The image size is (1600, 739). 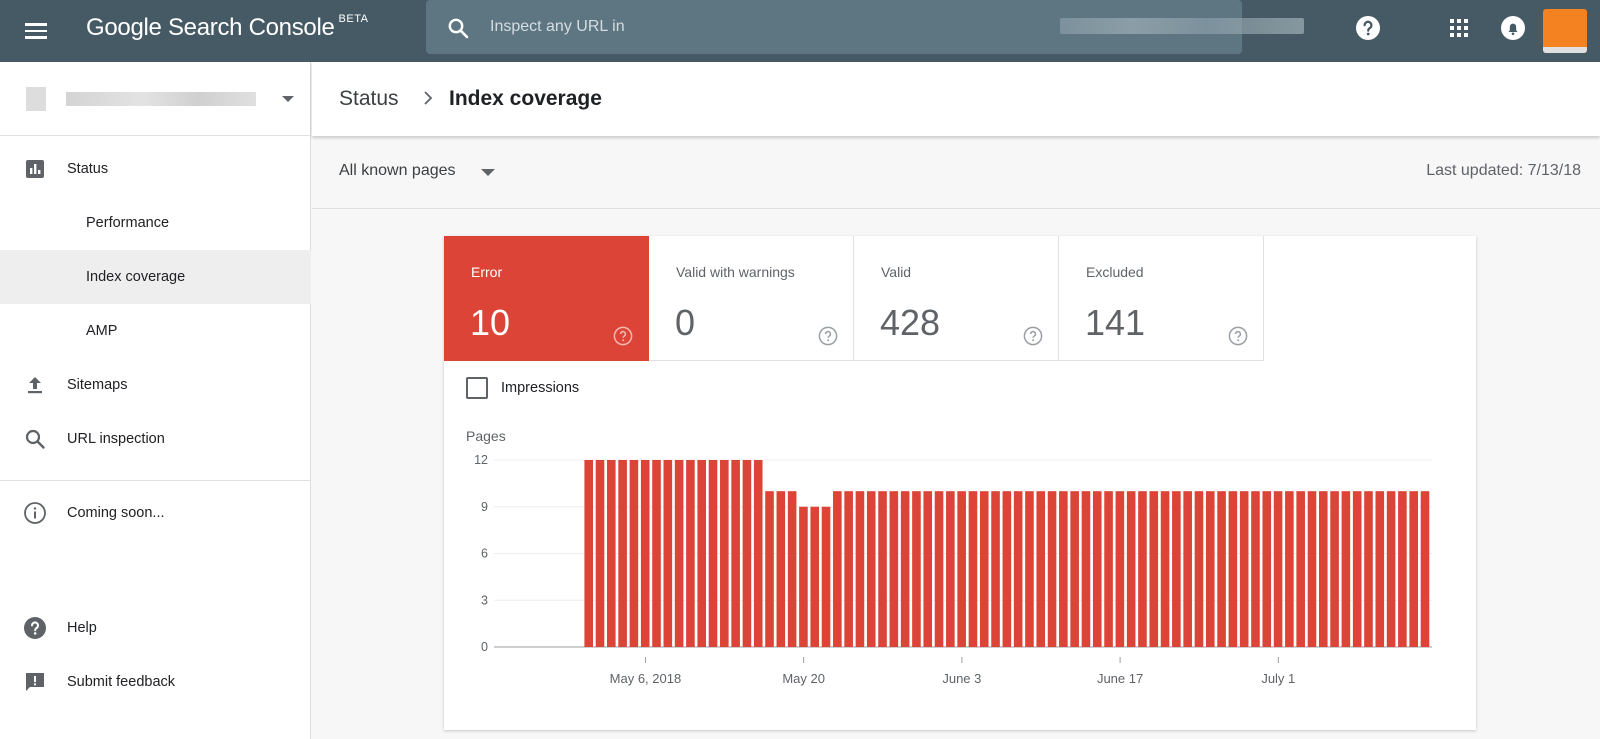 What do you see at coordinates (487, 272) in the screenshot?
I see `tile-label: Error` at bounding box center [487, 272].